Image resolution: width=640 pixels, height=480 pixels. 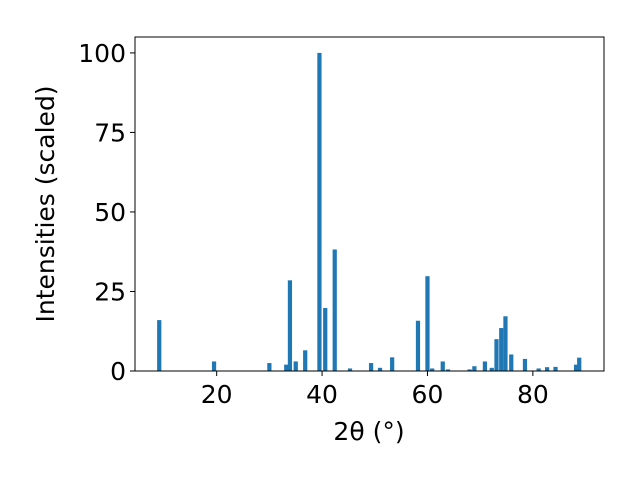 I want to click on x-axis-ticks: 20 40 60 80, so click(x=375, y=390).